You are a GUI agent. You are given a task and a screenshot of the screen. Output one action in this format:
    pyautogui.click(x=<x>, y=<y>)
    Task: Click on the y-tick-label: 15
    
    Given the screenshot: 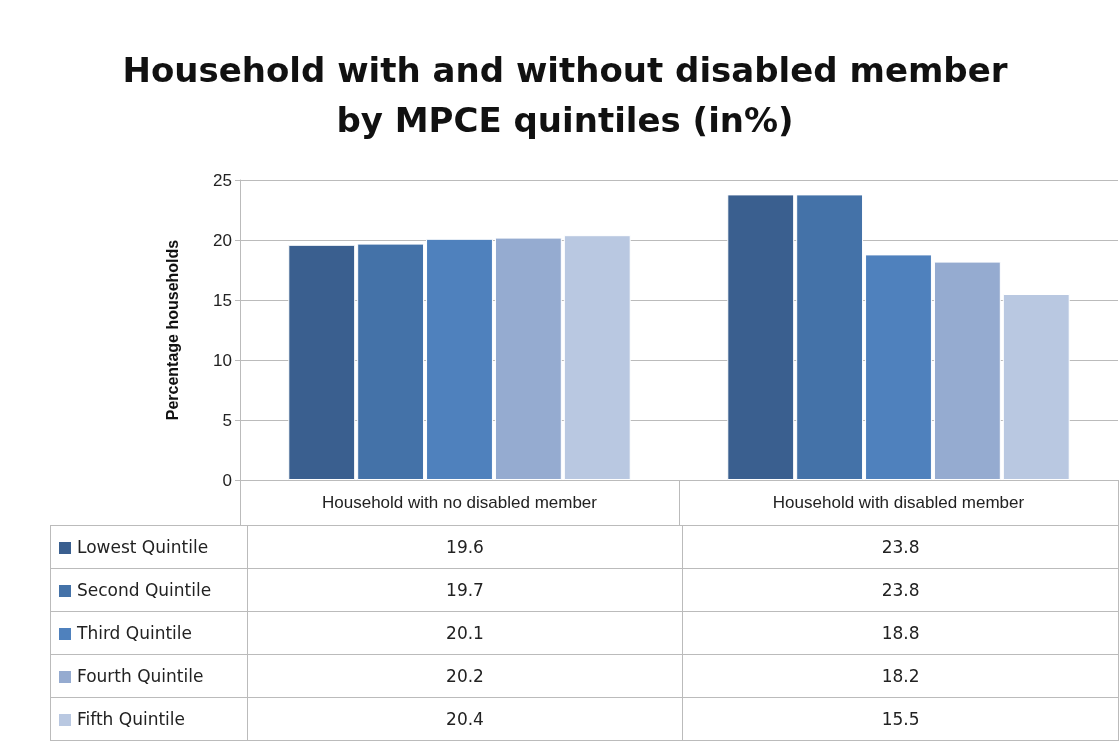 What is the action you would take?
    pyautogui.click(x=222, y=300)
    